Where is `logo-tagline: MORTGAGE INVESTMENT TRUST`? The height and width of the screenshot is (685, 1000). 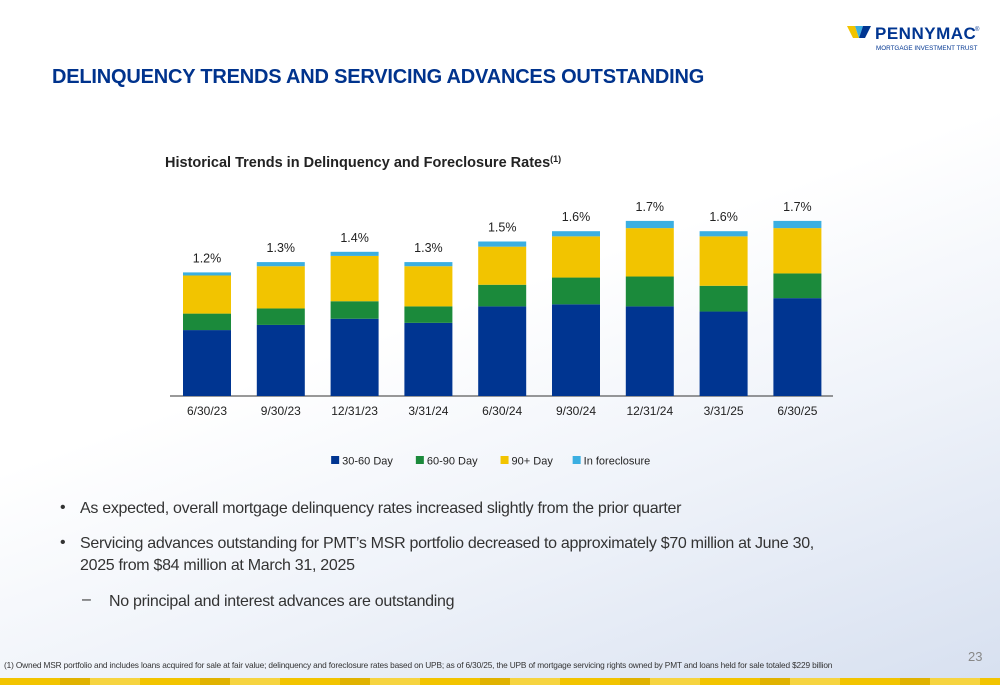
logo-tagline: MORTGAGE INVESTMENT TRUST is located at coordinates (927, 48).